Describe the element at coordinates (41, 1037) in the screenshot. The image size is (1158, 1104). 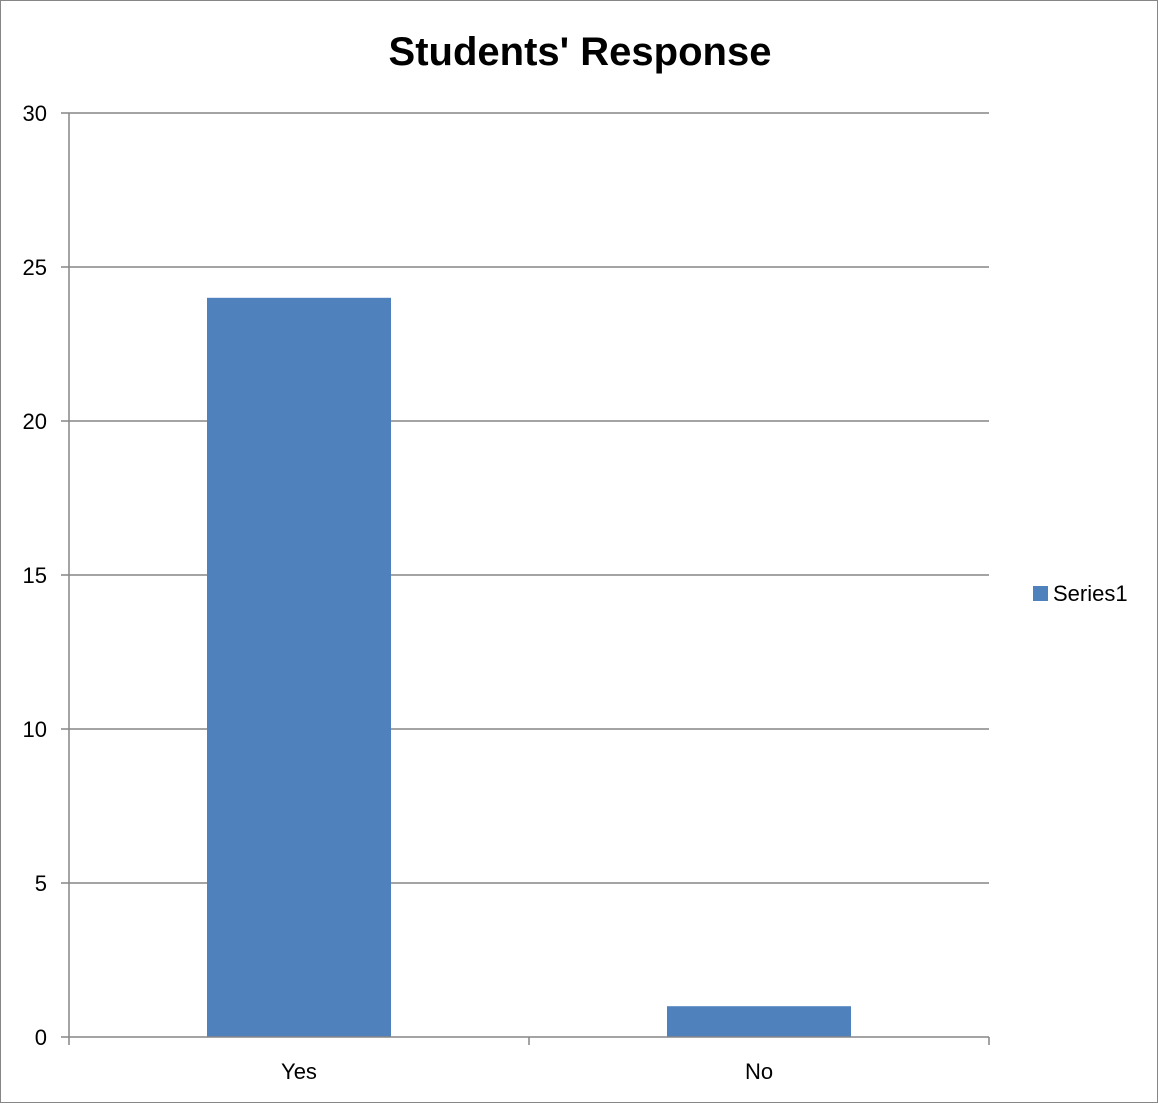
I see `y-tick-label: 0` at that location.